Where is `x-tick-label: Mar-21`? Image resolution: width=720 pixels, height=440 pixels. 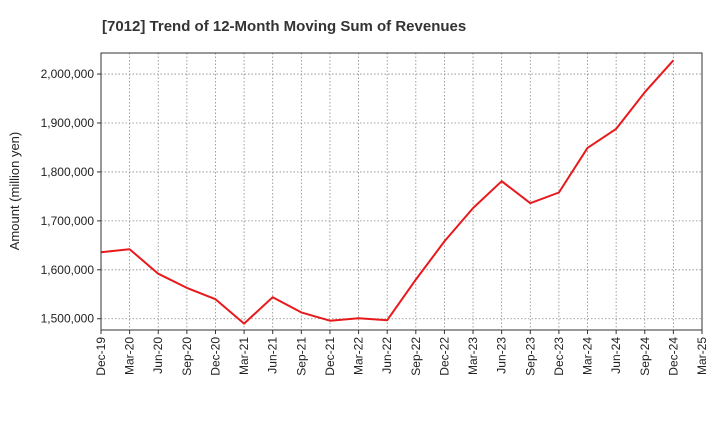
x-tick-label: Mar-21 is located at coordinates (244, 356).